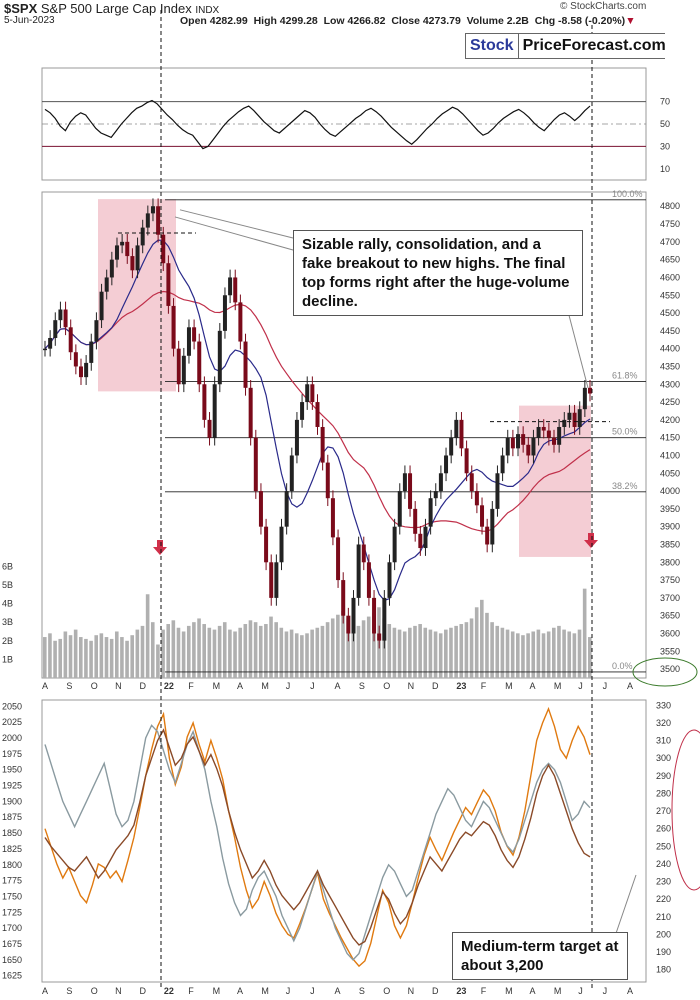  I want to click on price-x-label: D, so click(435, 686).